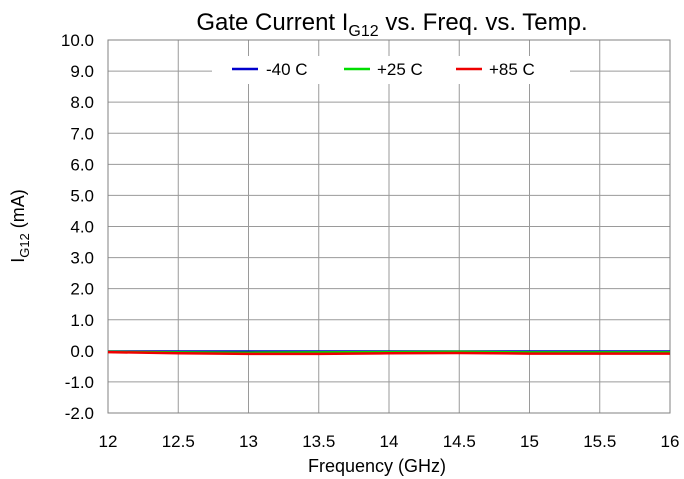 The width and height of the screenshot is (684, 479). I want to click on legend-background, so click(391, 70).